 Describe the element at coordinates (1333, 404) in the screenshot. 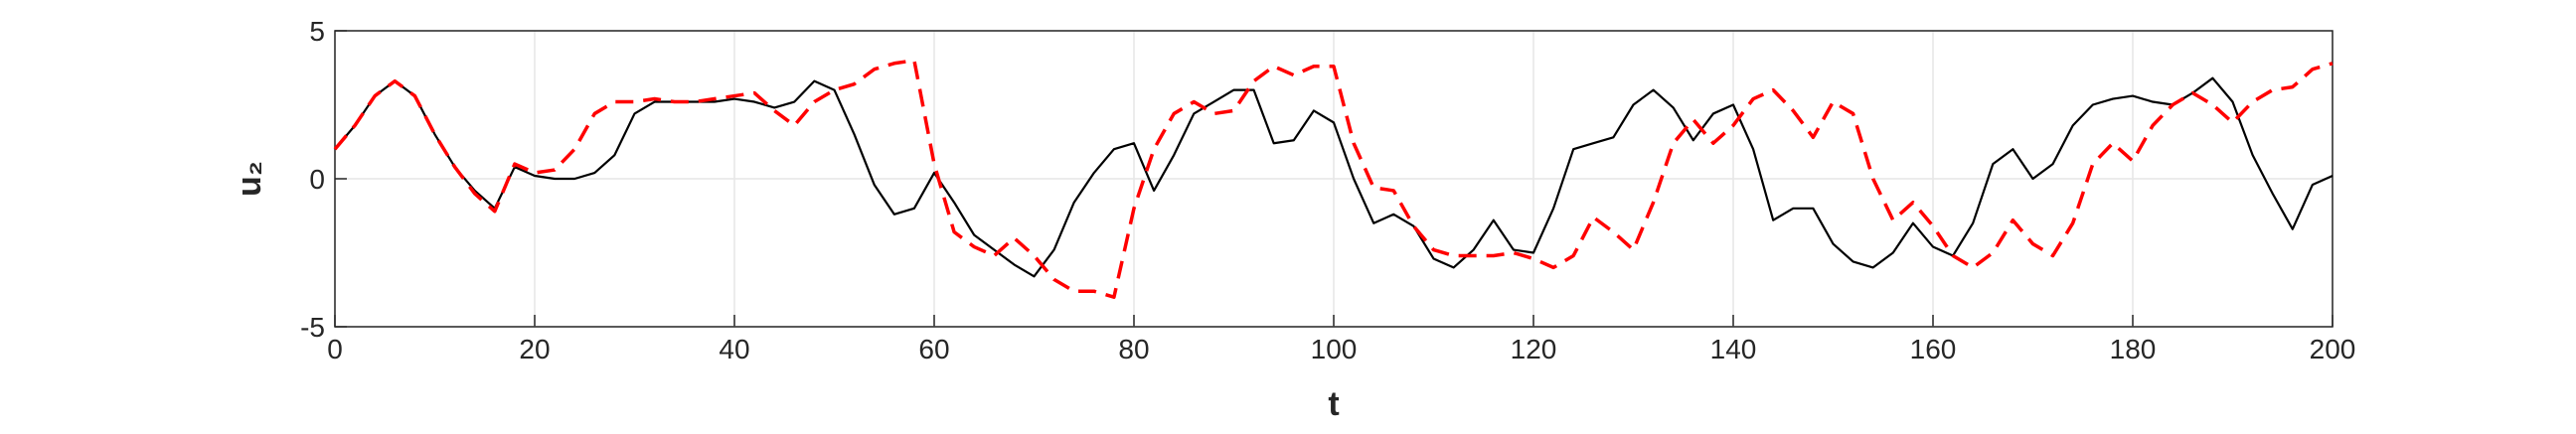

I see `x-axis-label: t` at that location.